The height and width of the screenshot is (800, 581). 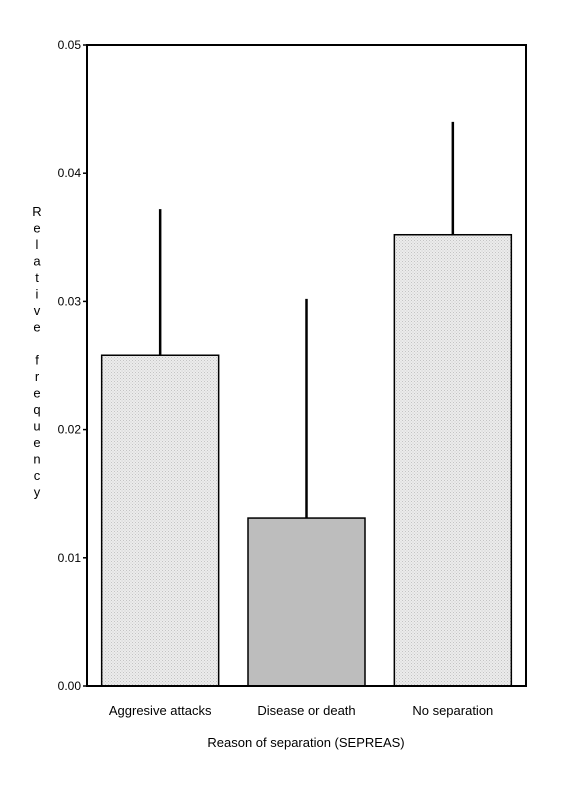 I want to click on x-tick-label: Disease or death, so click(x=306, y=710).